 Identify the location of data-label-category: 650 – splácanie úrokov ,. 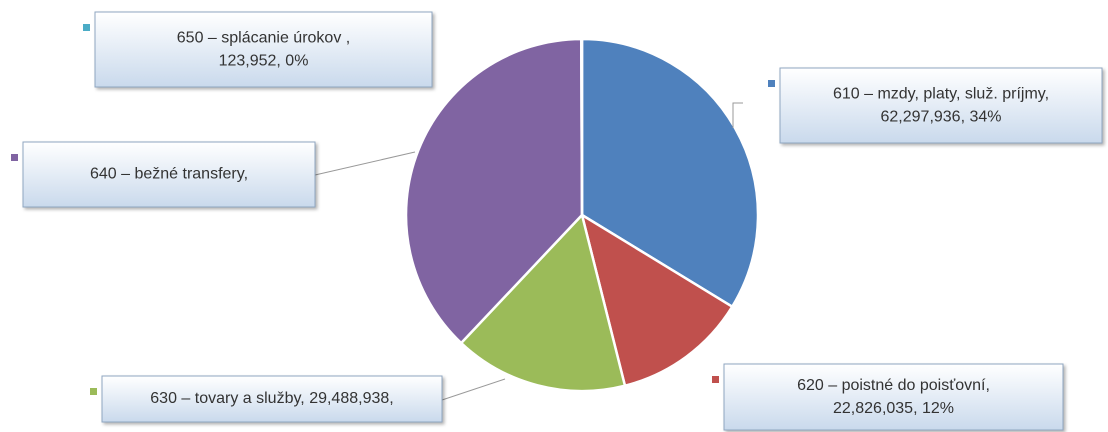
(263, 38).